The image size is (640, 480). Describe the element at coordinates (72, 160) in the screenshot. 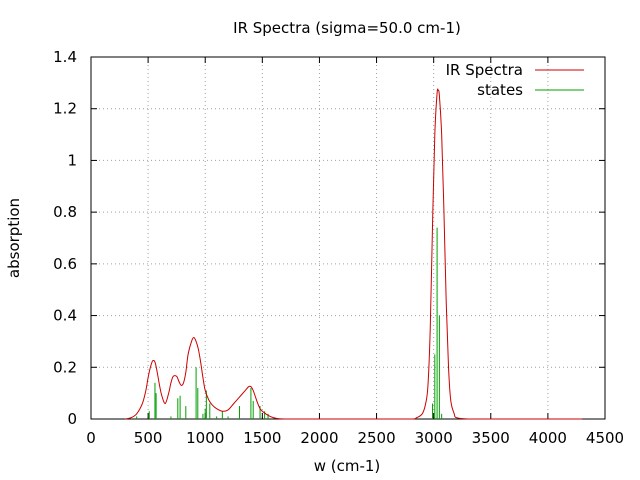

I see `y-tick-label: 1` at that location.